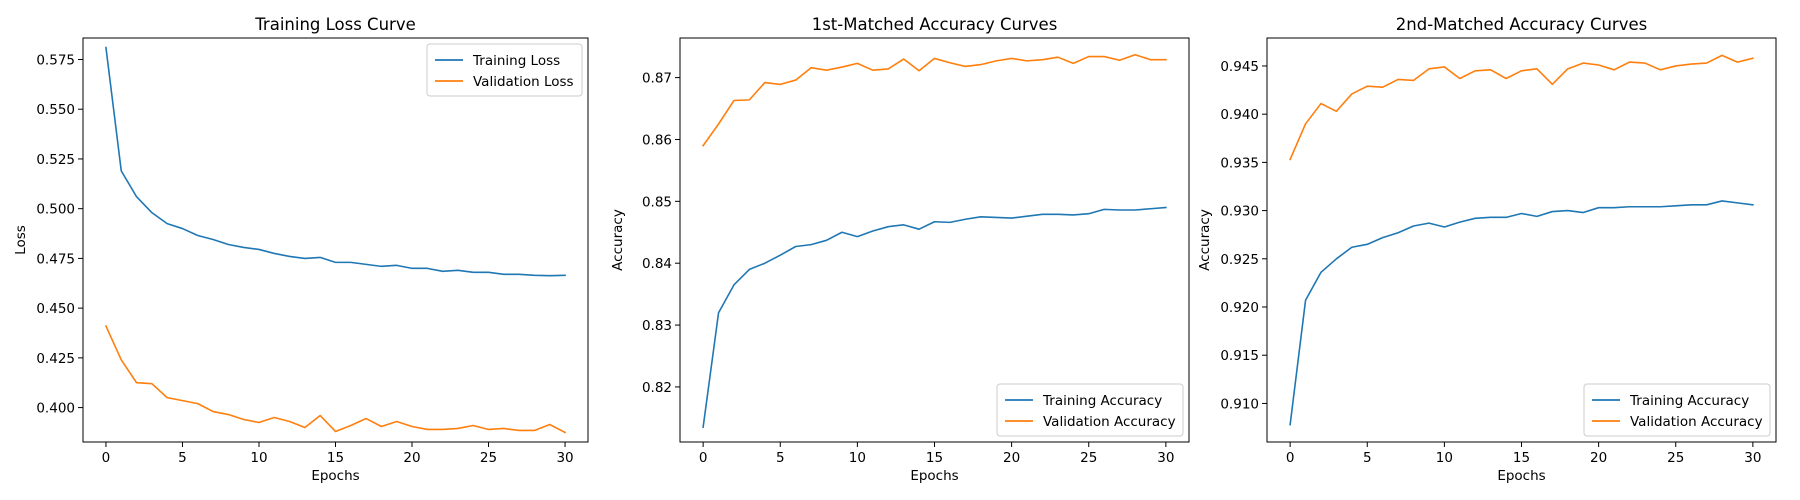 This screenshot has width=1800, height=500. I want to click on y-tick-label: 0.475, so click(55, 259).